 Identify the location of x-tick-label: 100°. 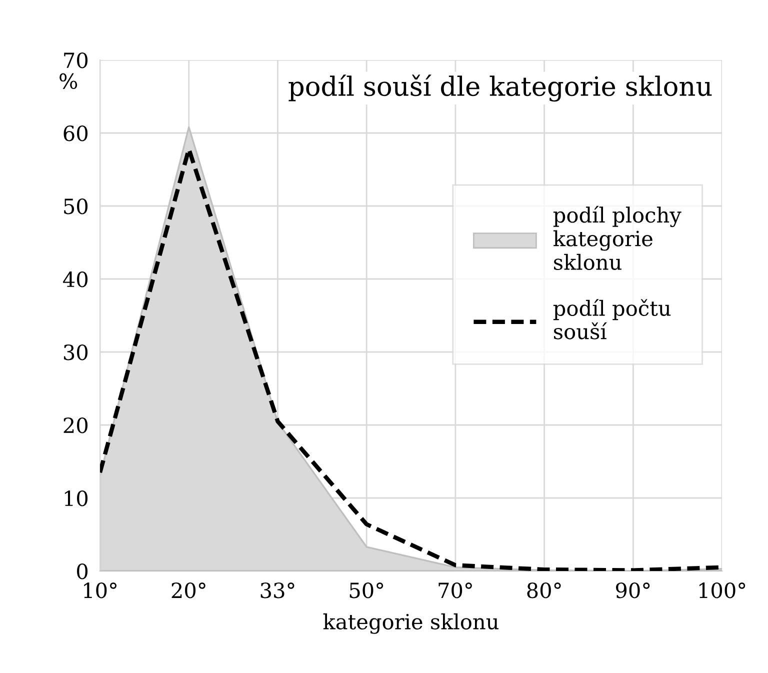
(722, 590).